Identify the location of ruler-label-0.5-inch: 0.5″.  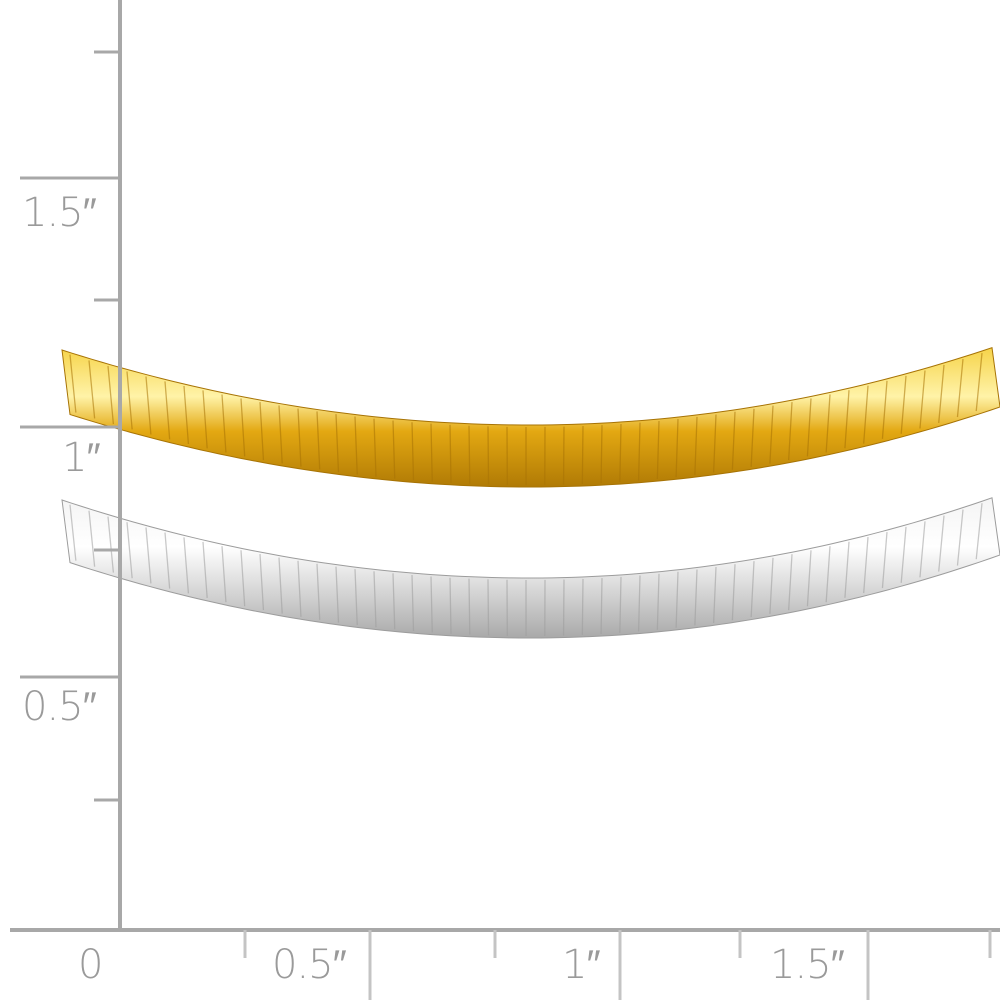
(59, 707).